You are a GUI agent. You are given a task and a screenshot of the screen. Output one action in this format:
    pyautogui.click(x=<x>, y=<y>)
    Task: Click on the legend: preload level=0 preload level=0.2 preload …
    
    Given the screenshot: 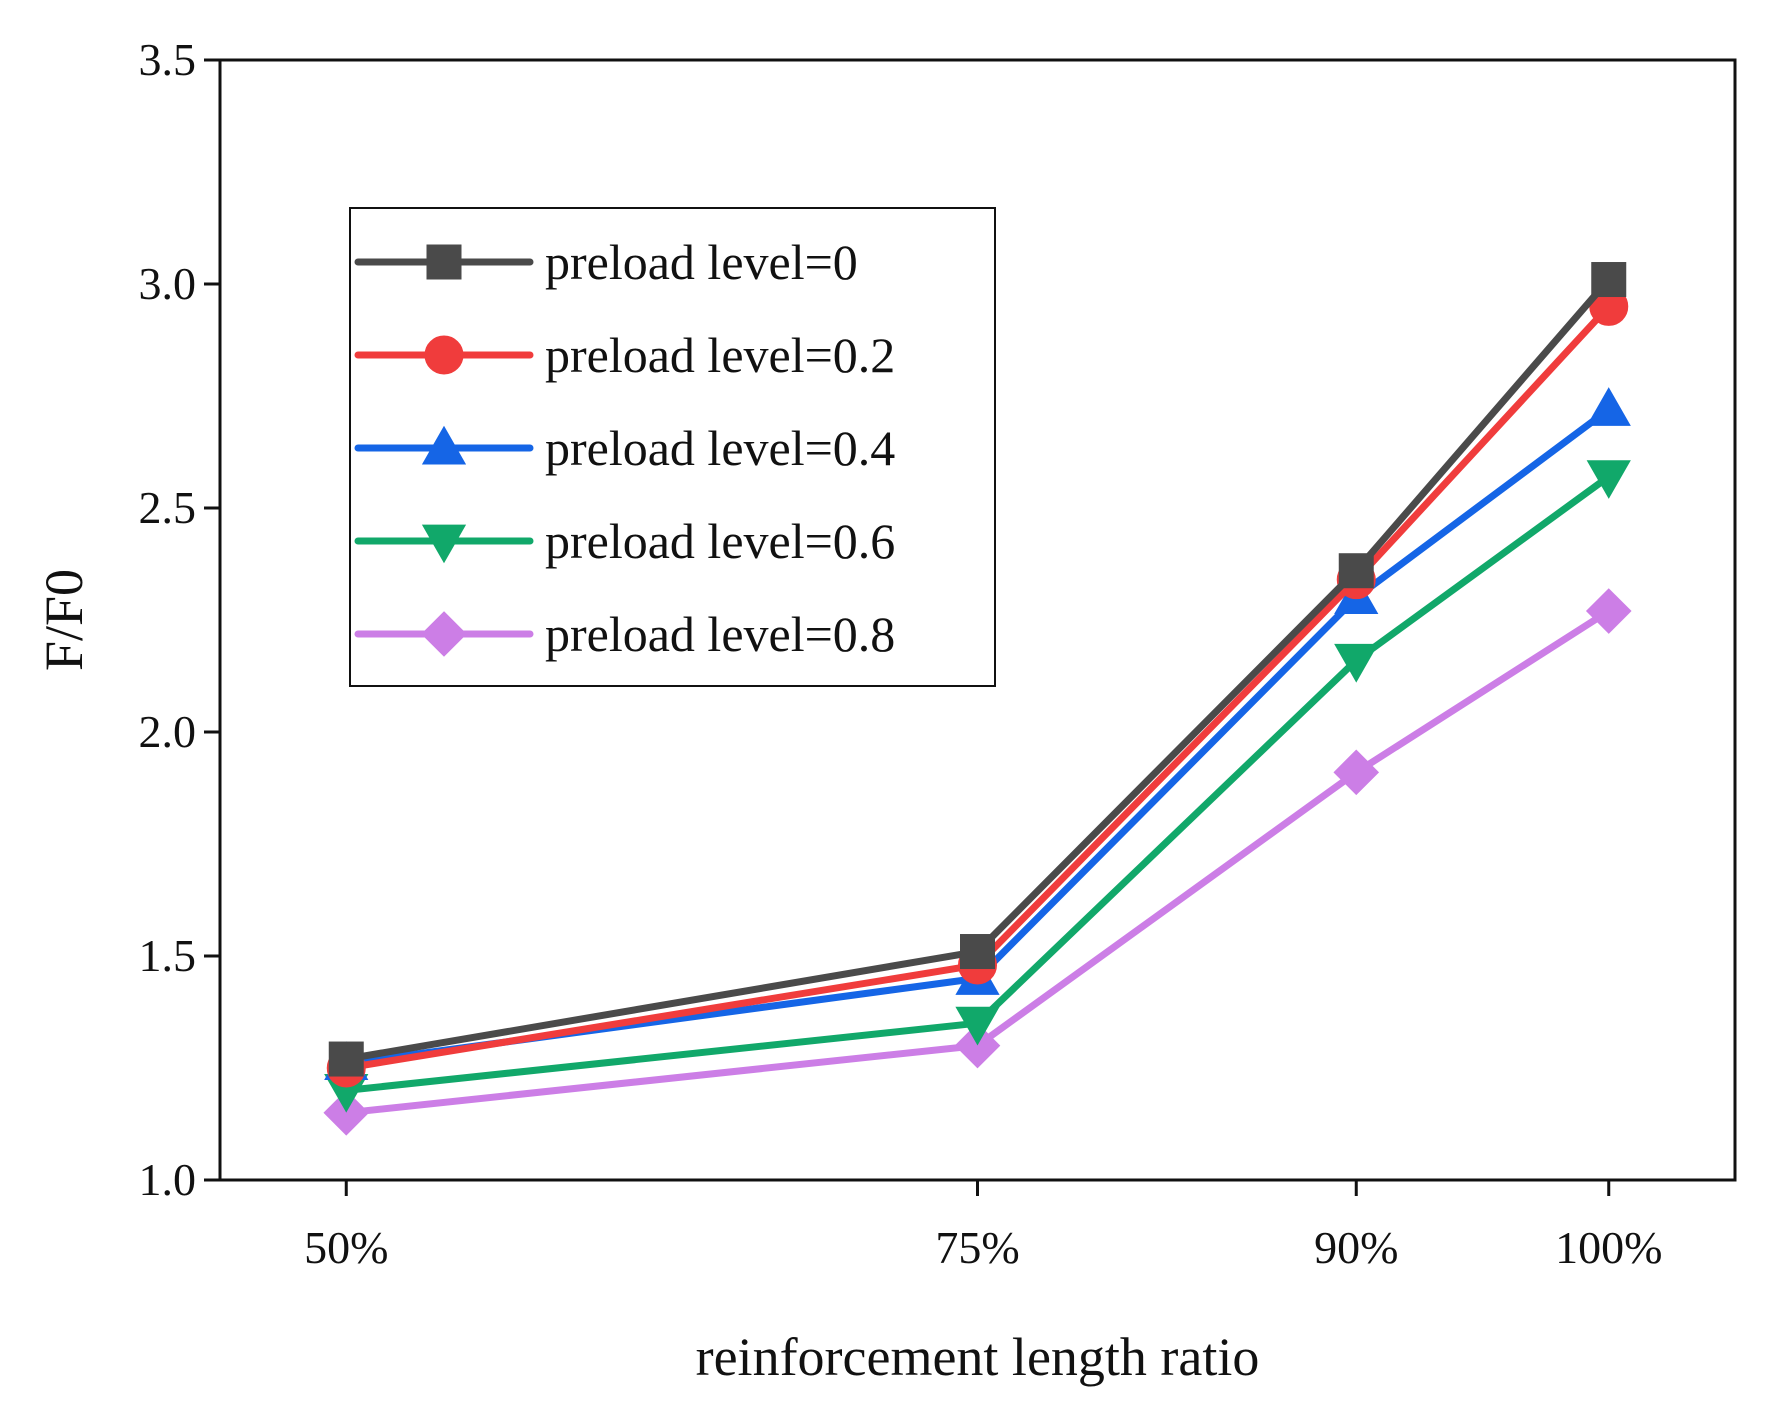 What is the action you would take?
    pyautogui.click(x=672, y=447)
    